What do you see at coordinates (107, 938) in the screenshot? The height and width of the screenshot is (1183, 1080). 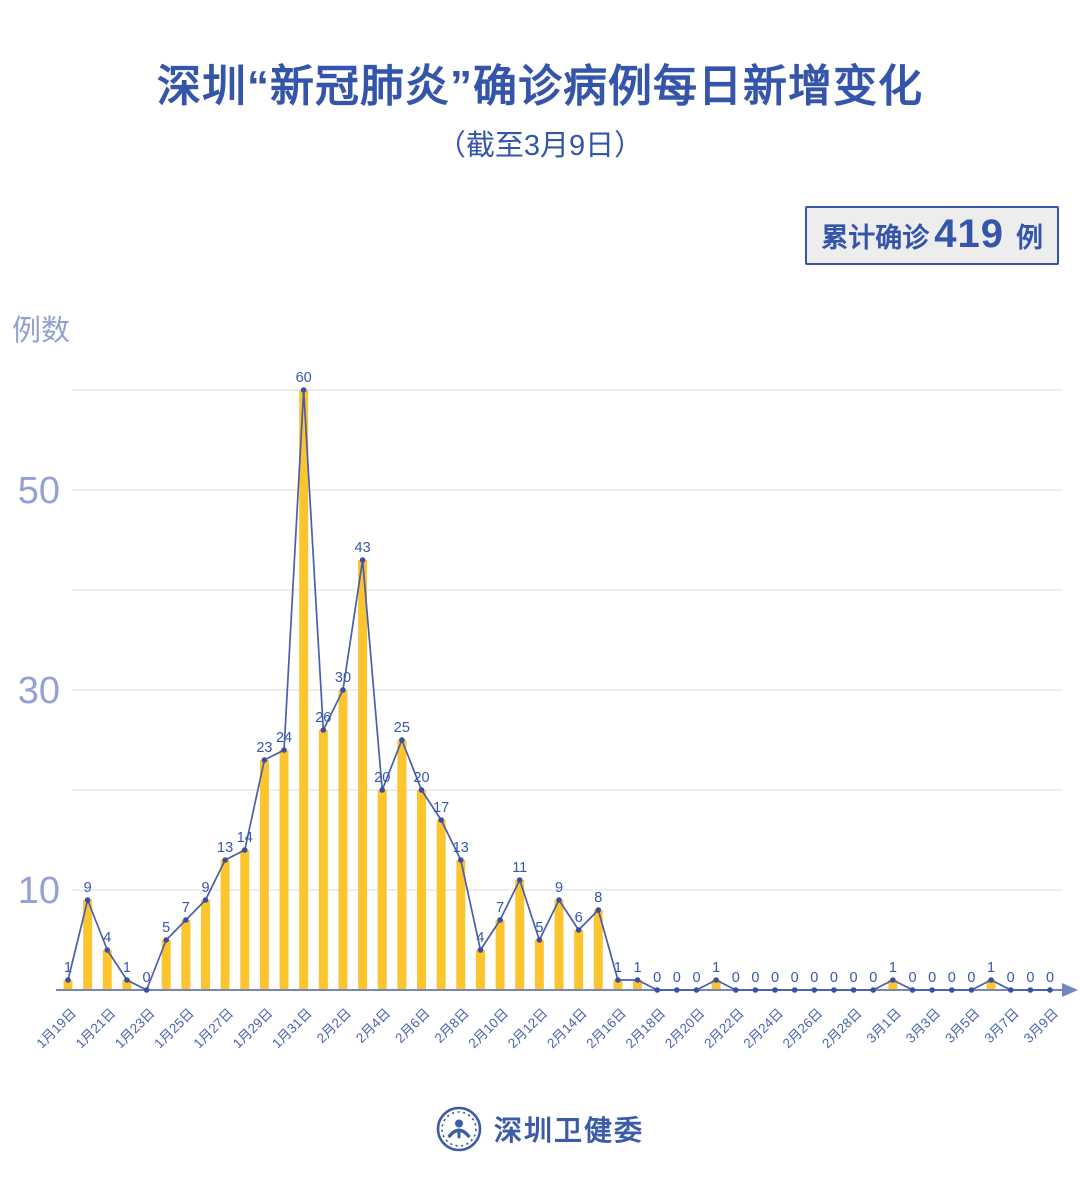 I see `value-label: 4` at bounding box center [107, 938].